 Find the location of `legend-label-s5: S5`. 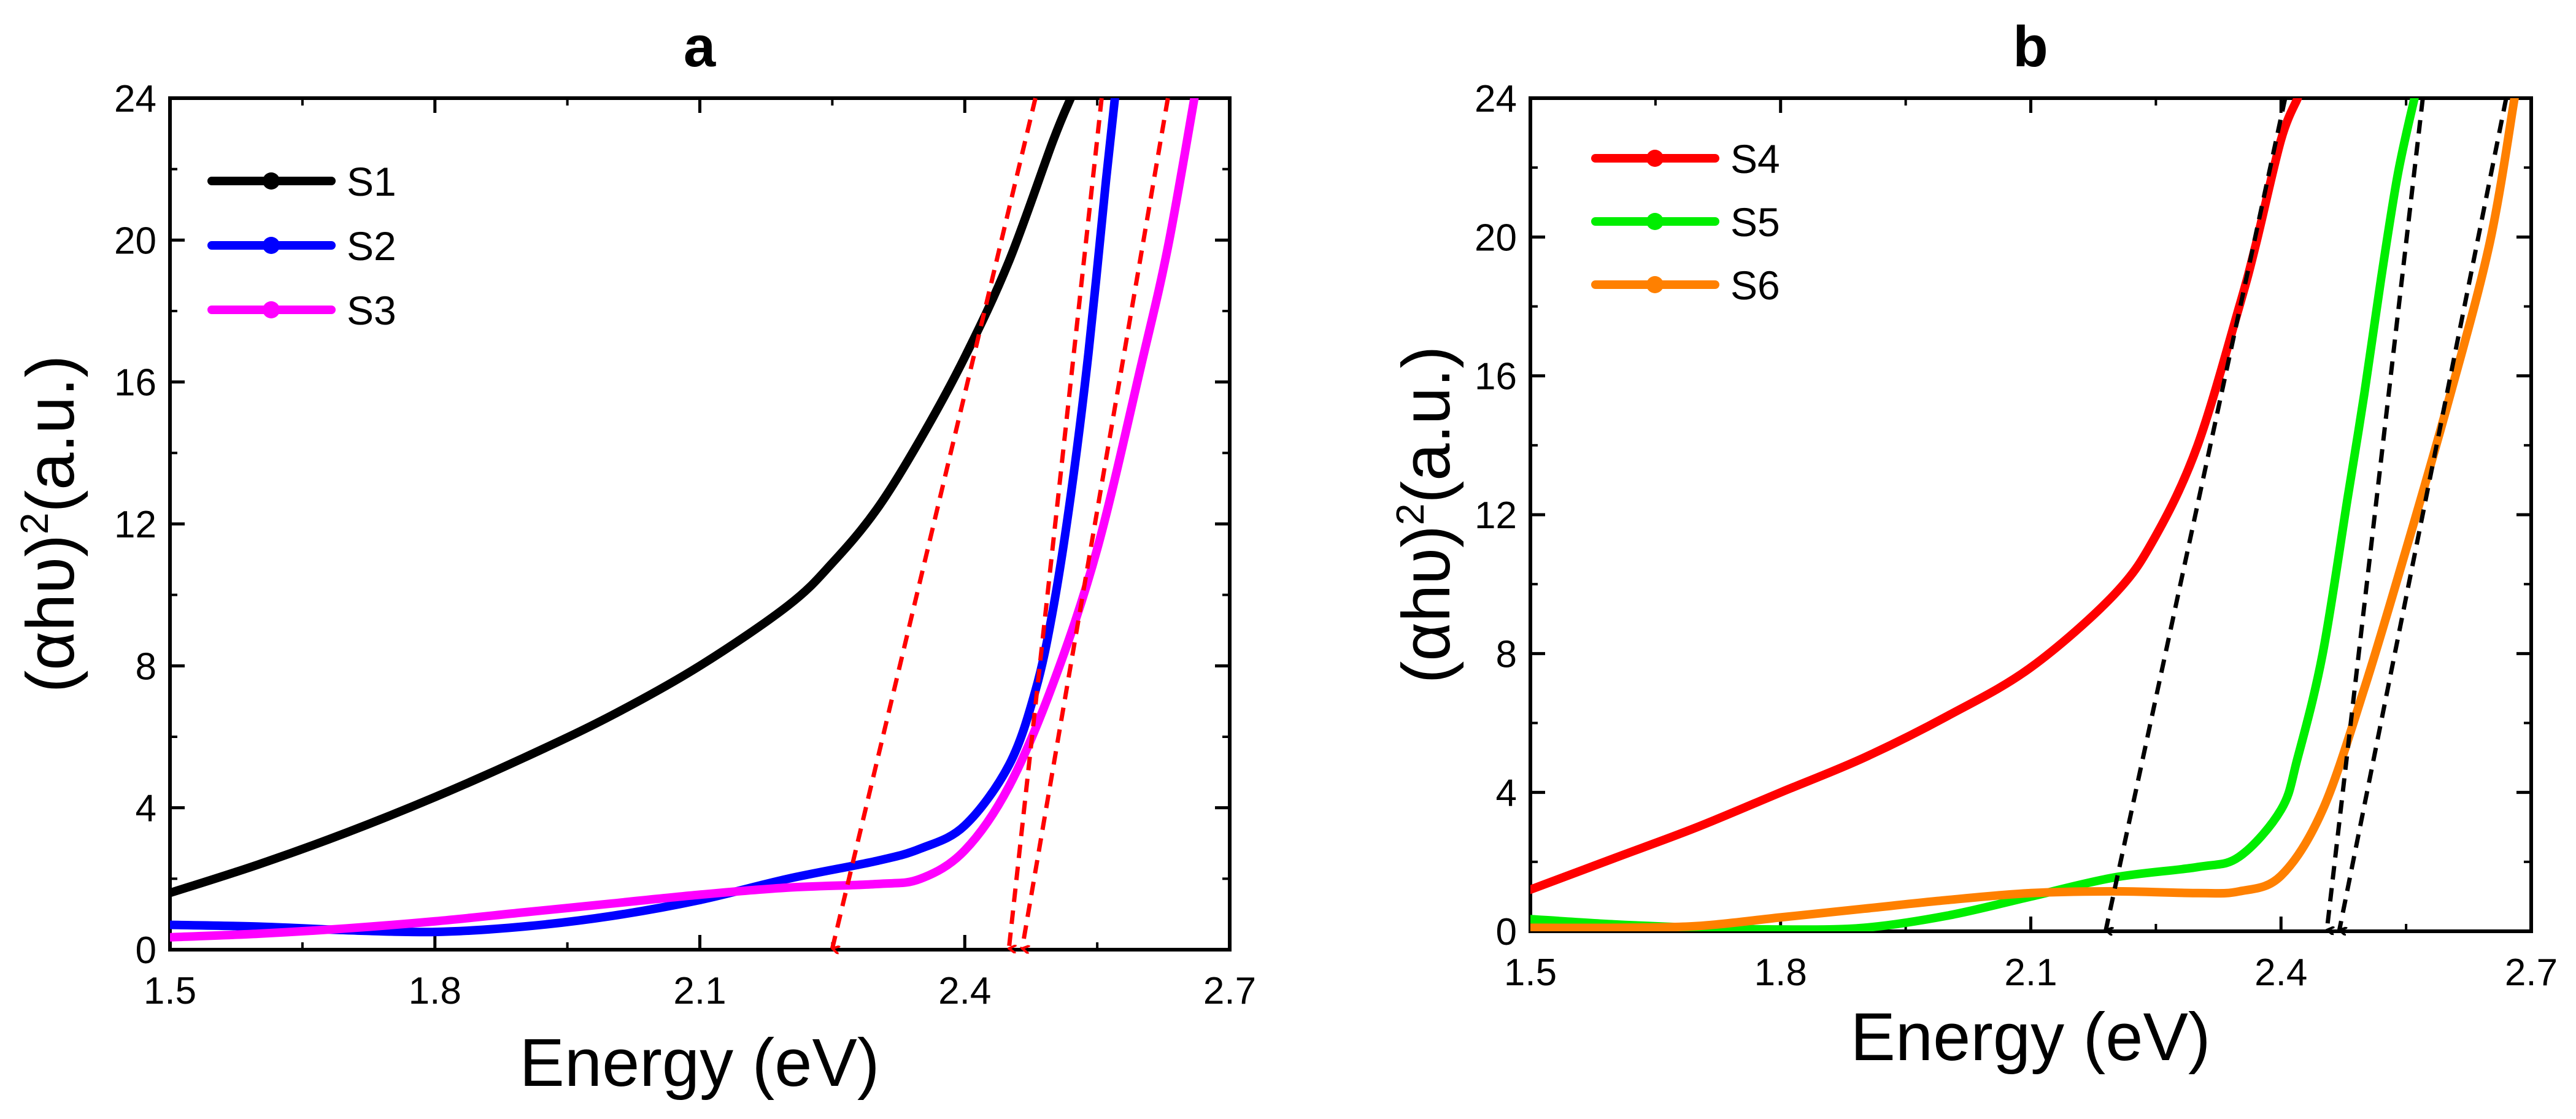

legend-label-s5: S5 is located at coordinates (1755, 222).